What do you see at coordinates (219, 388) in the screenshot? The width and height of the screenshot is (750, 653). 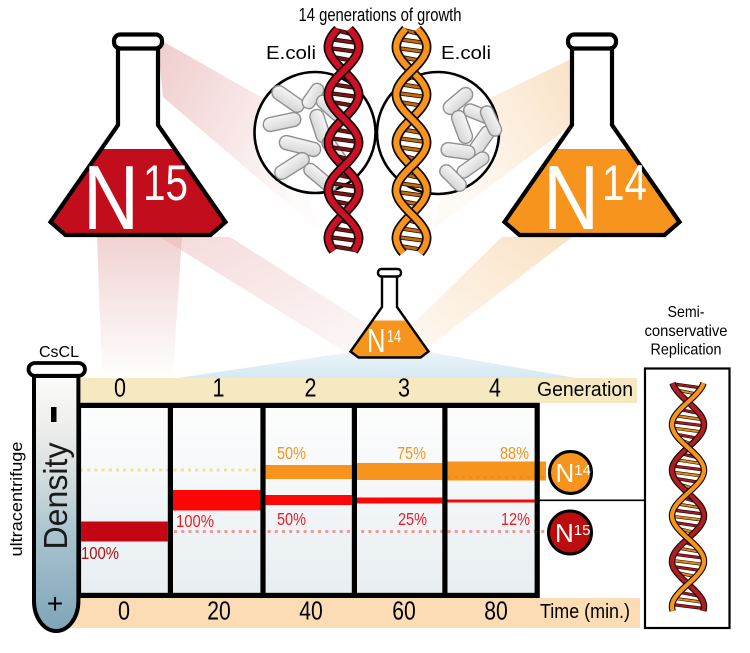 I see `svg-text: 1` at bounding box center [219, 388].